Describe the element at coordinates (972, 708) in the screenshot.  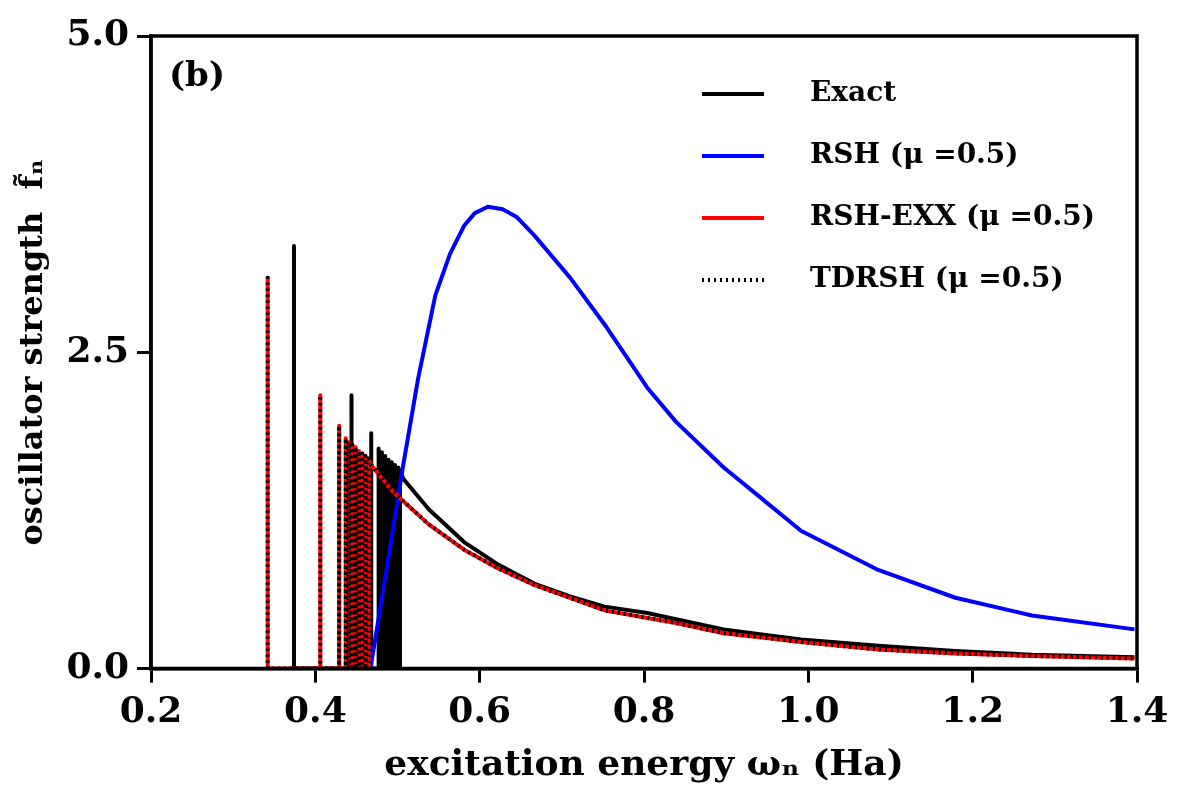
I see `x-tick-label: 1.2` at that location.